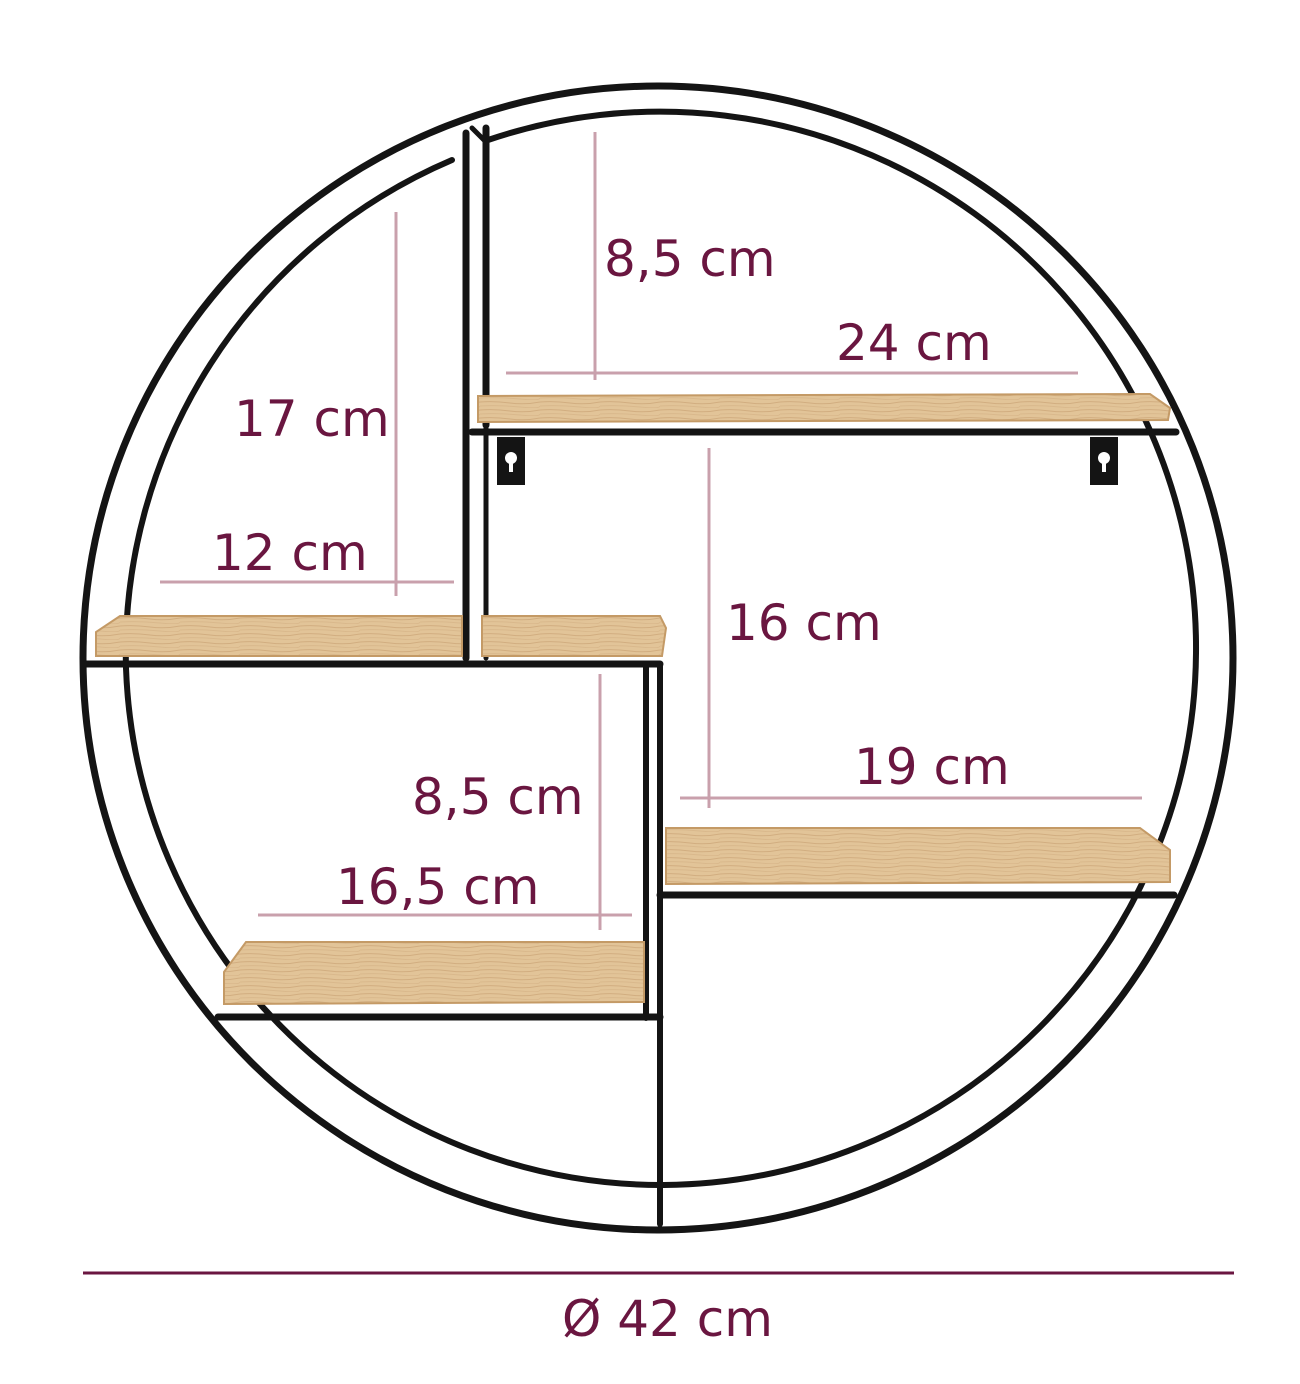  What do you see at coordinates (434, 973) in the screenshot?
I see `bottom-shelf-board` at bounding box center [434, 973].